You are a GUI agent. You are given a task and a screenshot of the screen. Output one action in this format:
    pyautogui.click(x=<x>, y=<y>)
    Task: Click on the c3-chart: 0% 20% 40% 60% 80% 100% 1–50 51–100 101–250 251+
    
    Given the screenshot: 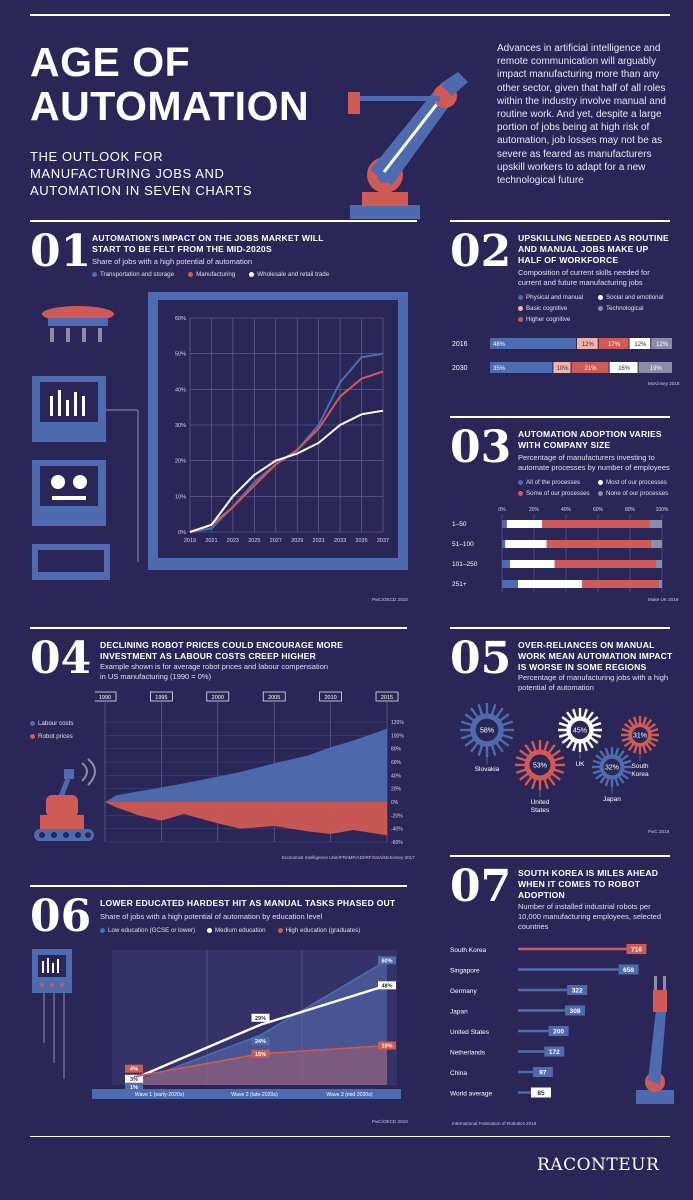 What is the action you would take?
    pyautogui.click(x=560, y=549)
    